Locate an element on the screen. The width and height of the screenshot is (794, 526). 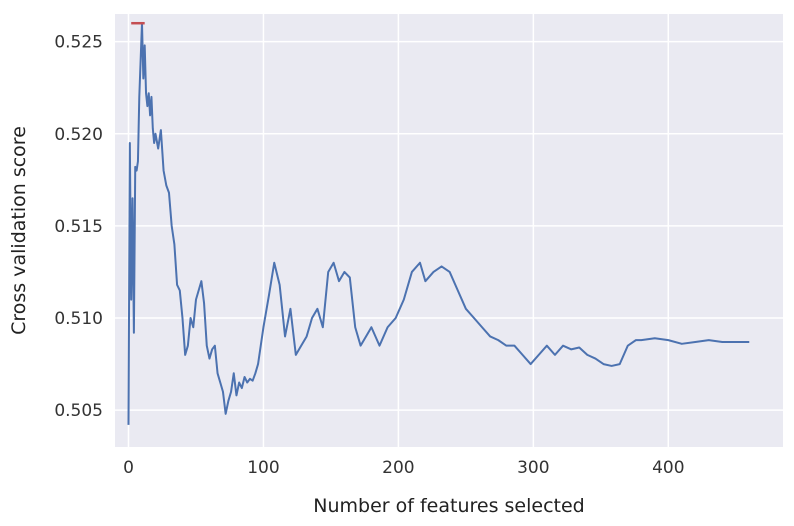
y-tick-label: 0.515 is located at coordinates (78, 227).